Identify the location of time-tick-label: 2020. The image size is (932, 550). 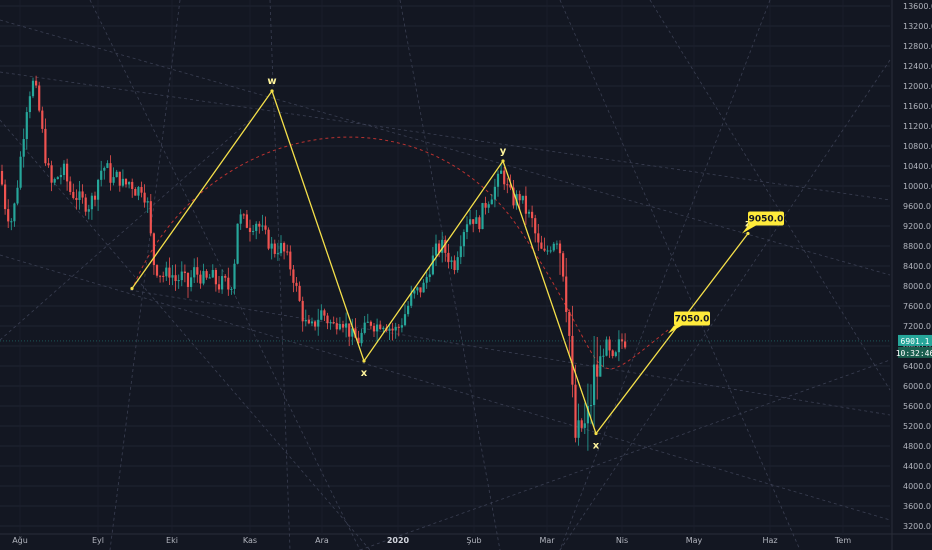
(398, 540).